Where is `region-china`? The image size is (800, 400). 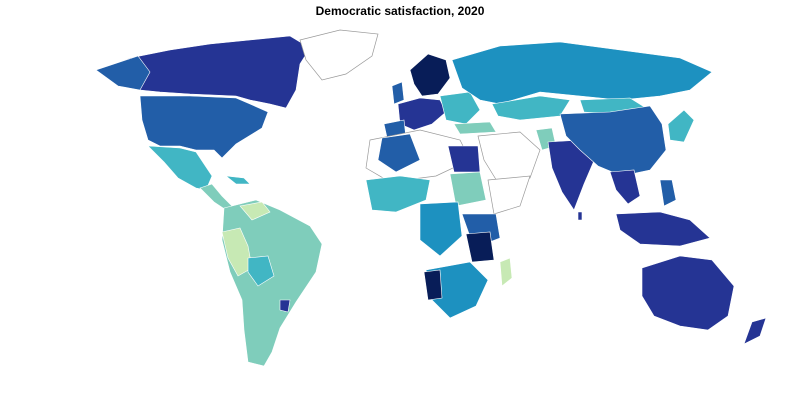
region-china is located at coordinates (613, 141).